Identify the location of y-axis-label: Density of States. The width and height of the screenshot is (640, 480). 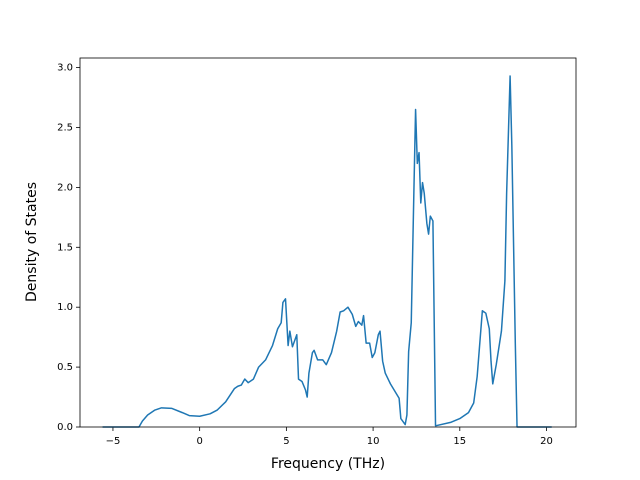
(32, 242).